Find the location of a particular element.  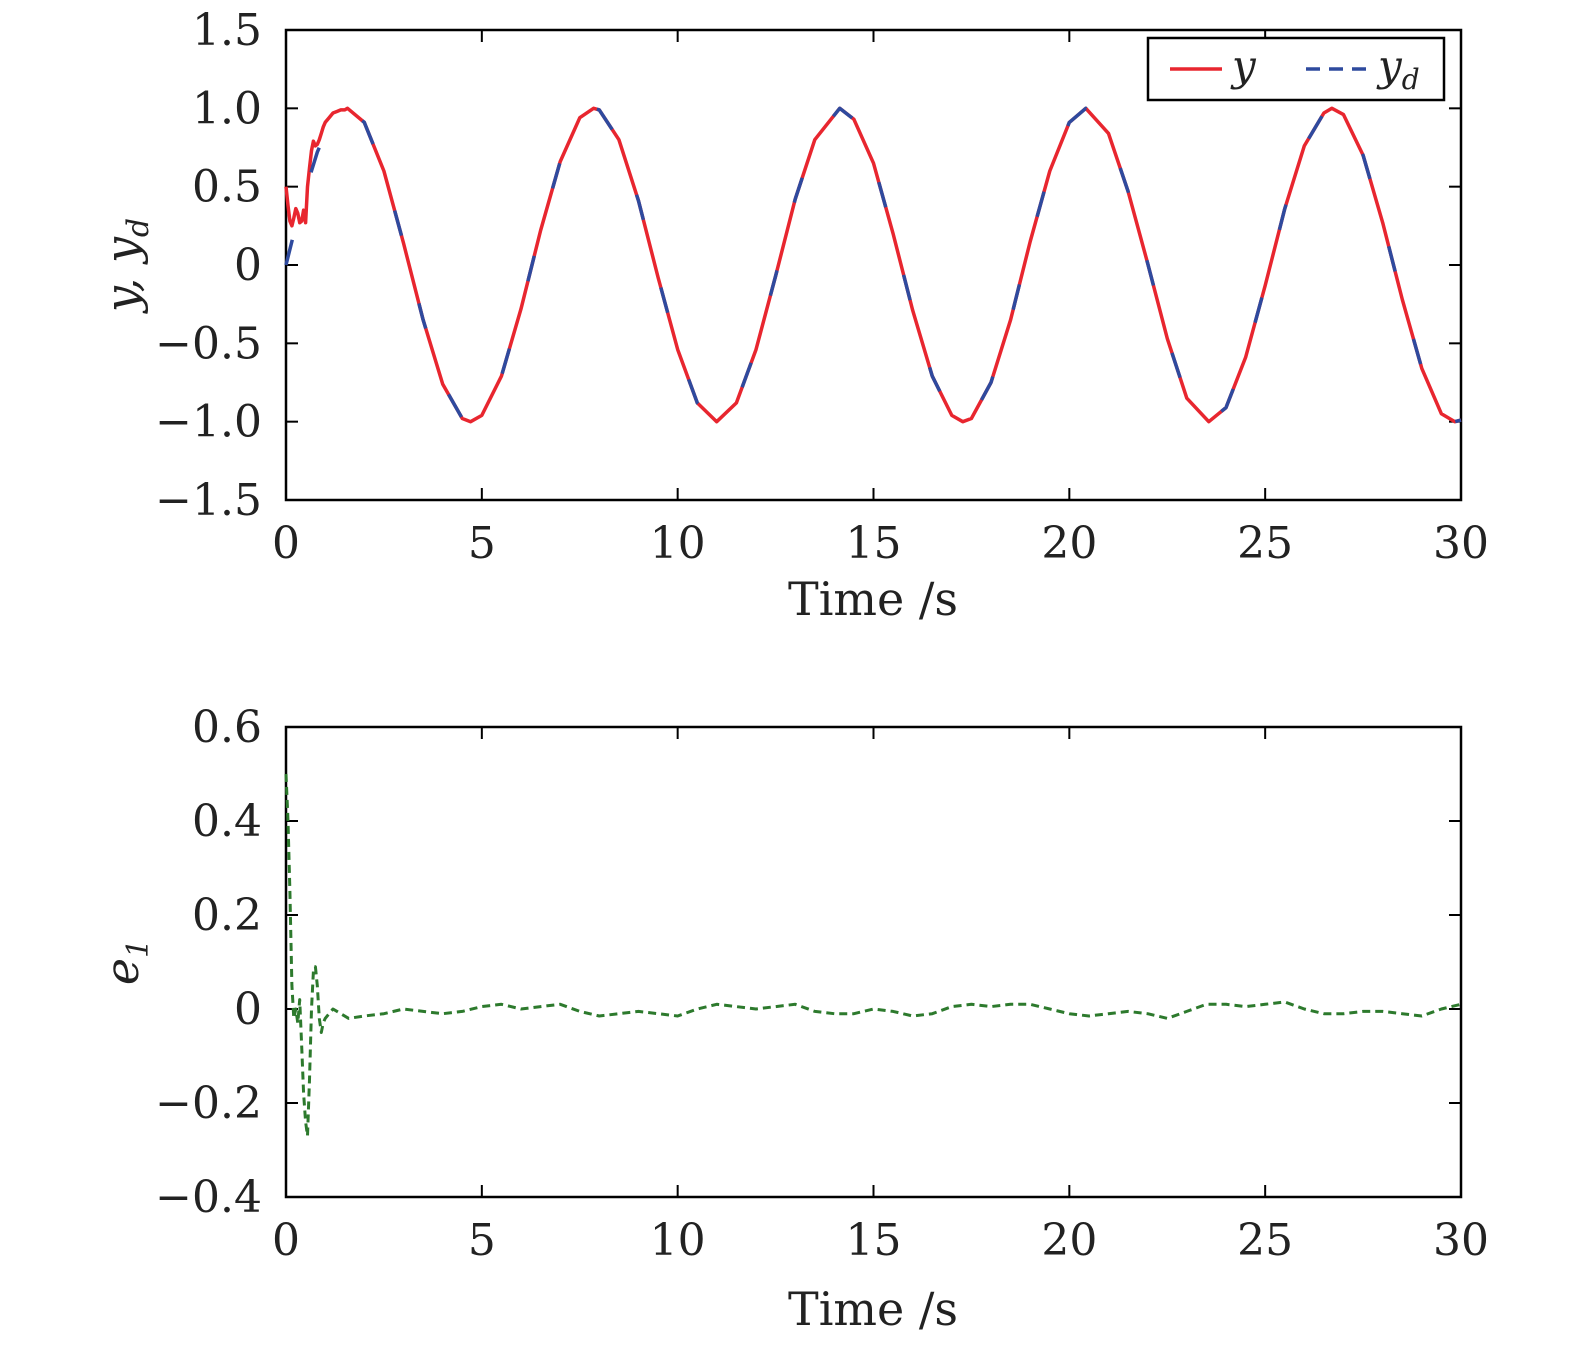

y-tick-labels: 1.5 1.0 0.5 0 −0.5 −1.0 −1.5 is located at coordinates (208, 265).